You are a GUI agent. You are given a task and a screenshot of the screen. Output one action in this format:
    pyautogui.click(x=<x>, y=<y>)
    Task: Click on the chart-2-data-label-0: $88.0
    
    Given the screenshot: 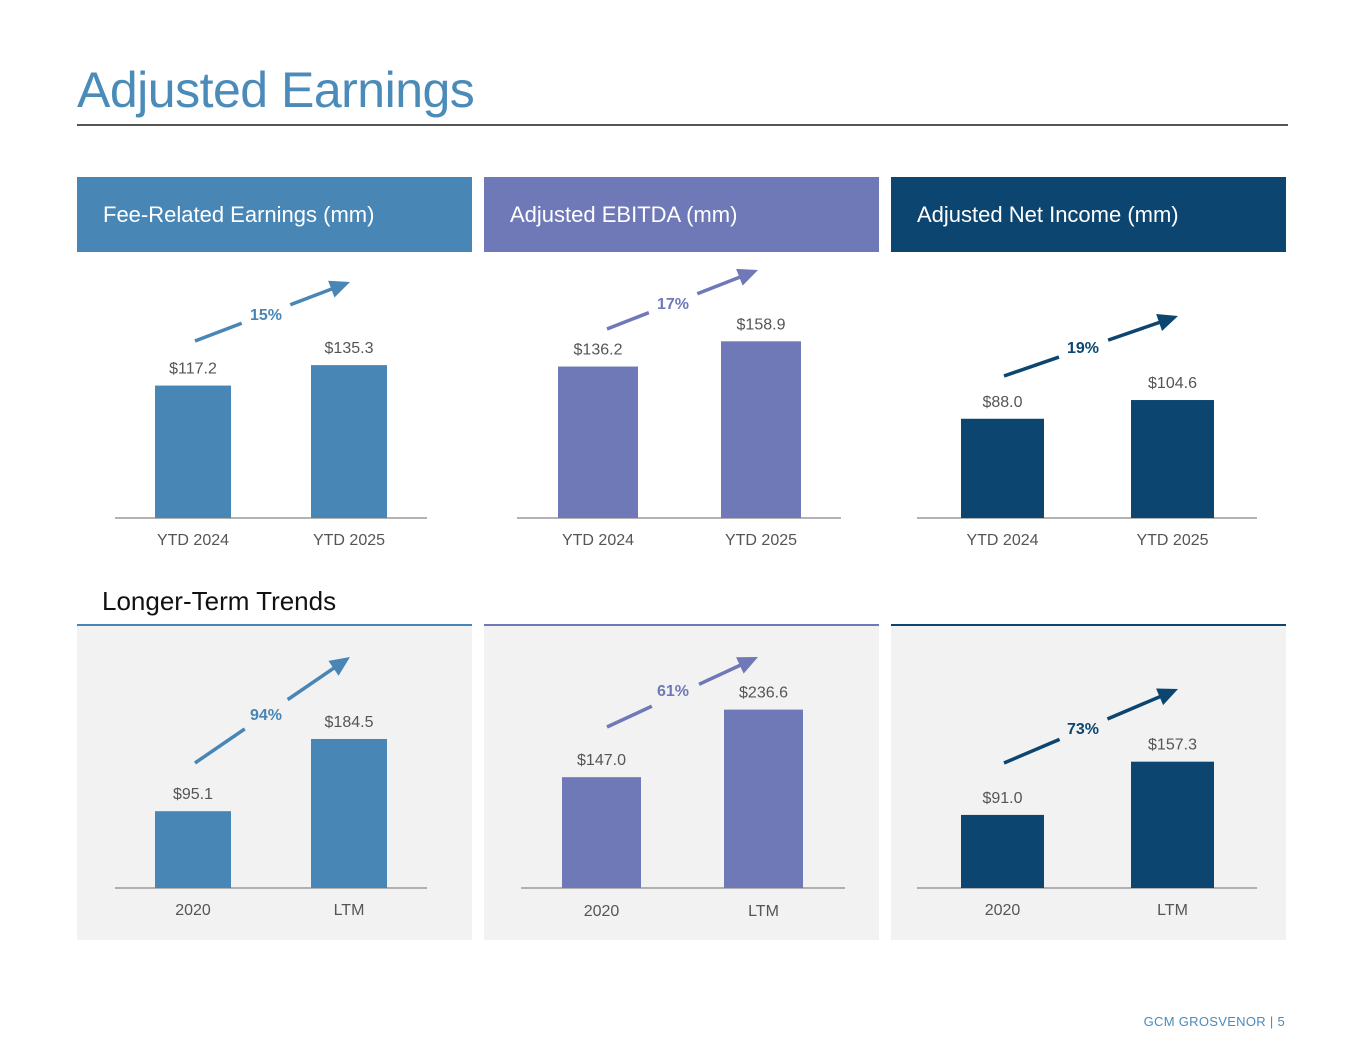 What is the action you would take?
    pyautogui.click(x=1002, y=402)
    